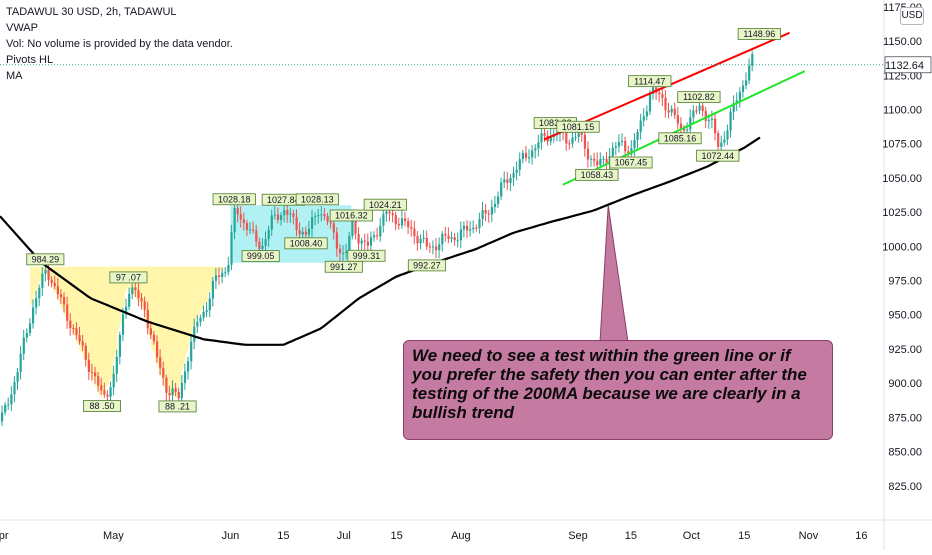  I want to click on pivot-label: 999.31, so click(367, 256).